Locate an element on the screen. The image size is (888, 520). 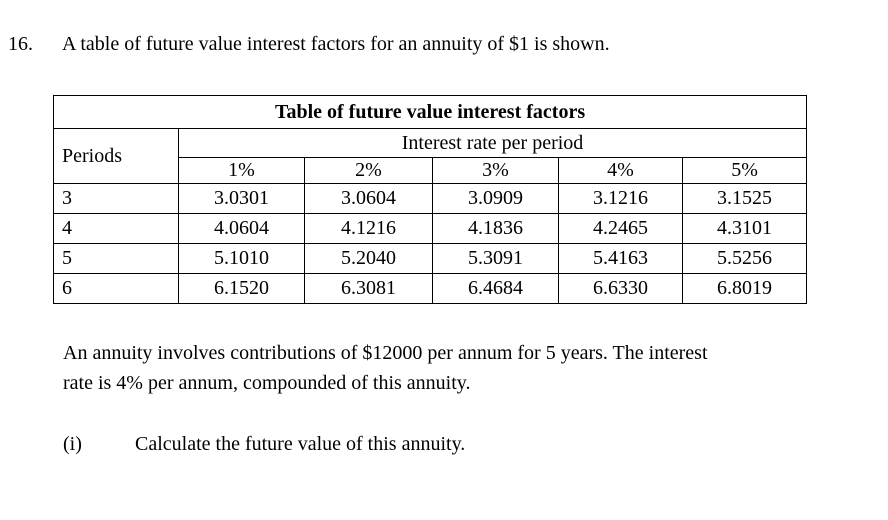
rate-header-cell: Interest rate per period is located at coordinates (492, 143).